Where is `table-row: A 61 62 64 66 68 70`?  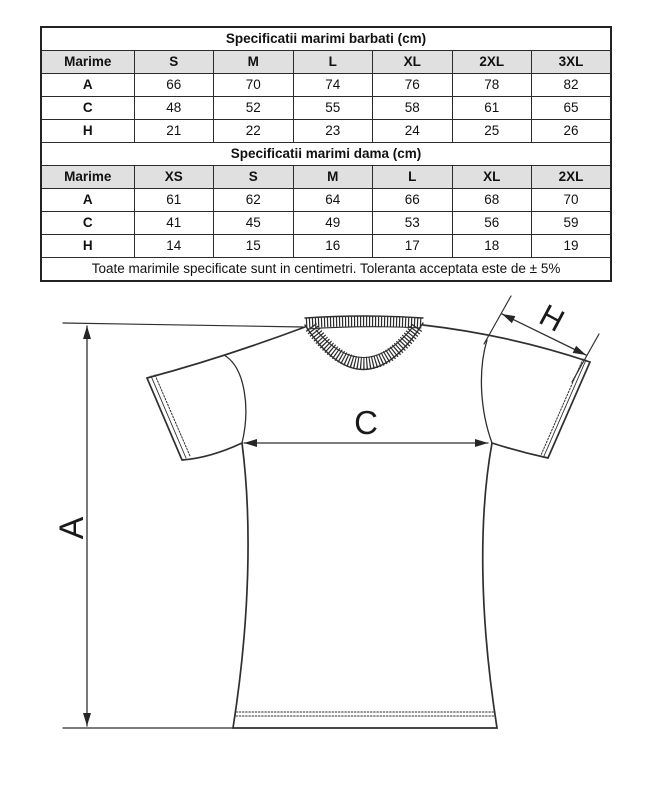
table-row: A 61 62 64 66 68 70 is located at coordinates (326, 200).